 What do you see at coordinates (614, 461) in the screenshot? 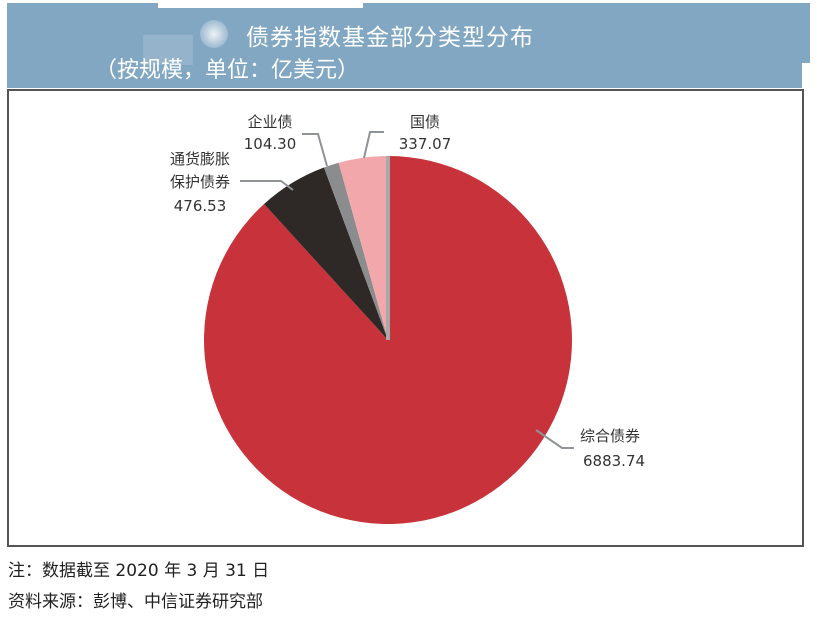
I see `label-zonghe-value: 6883.74` at bounding box center [614, 461].